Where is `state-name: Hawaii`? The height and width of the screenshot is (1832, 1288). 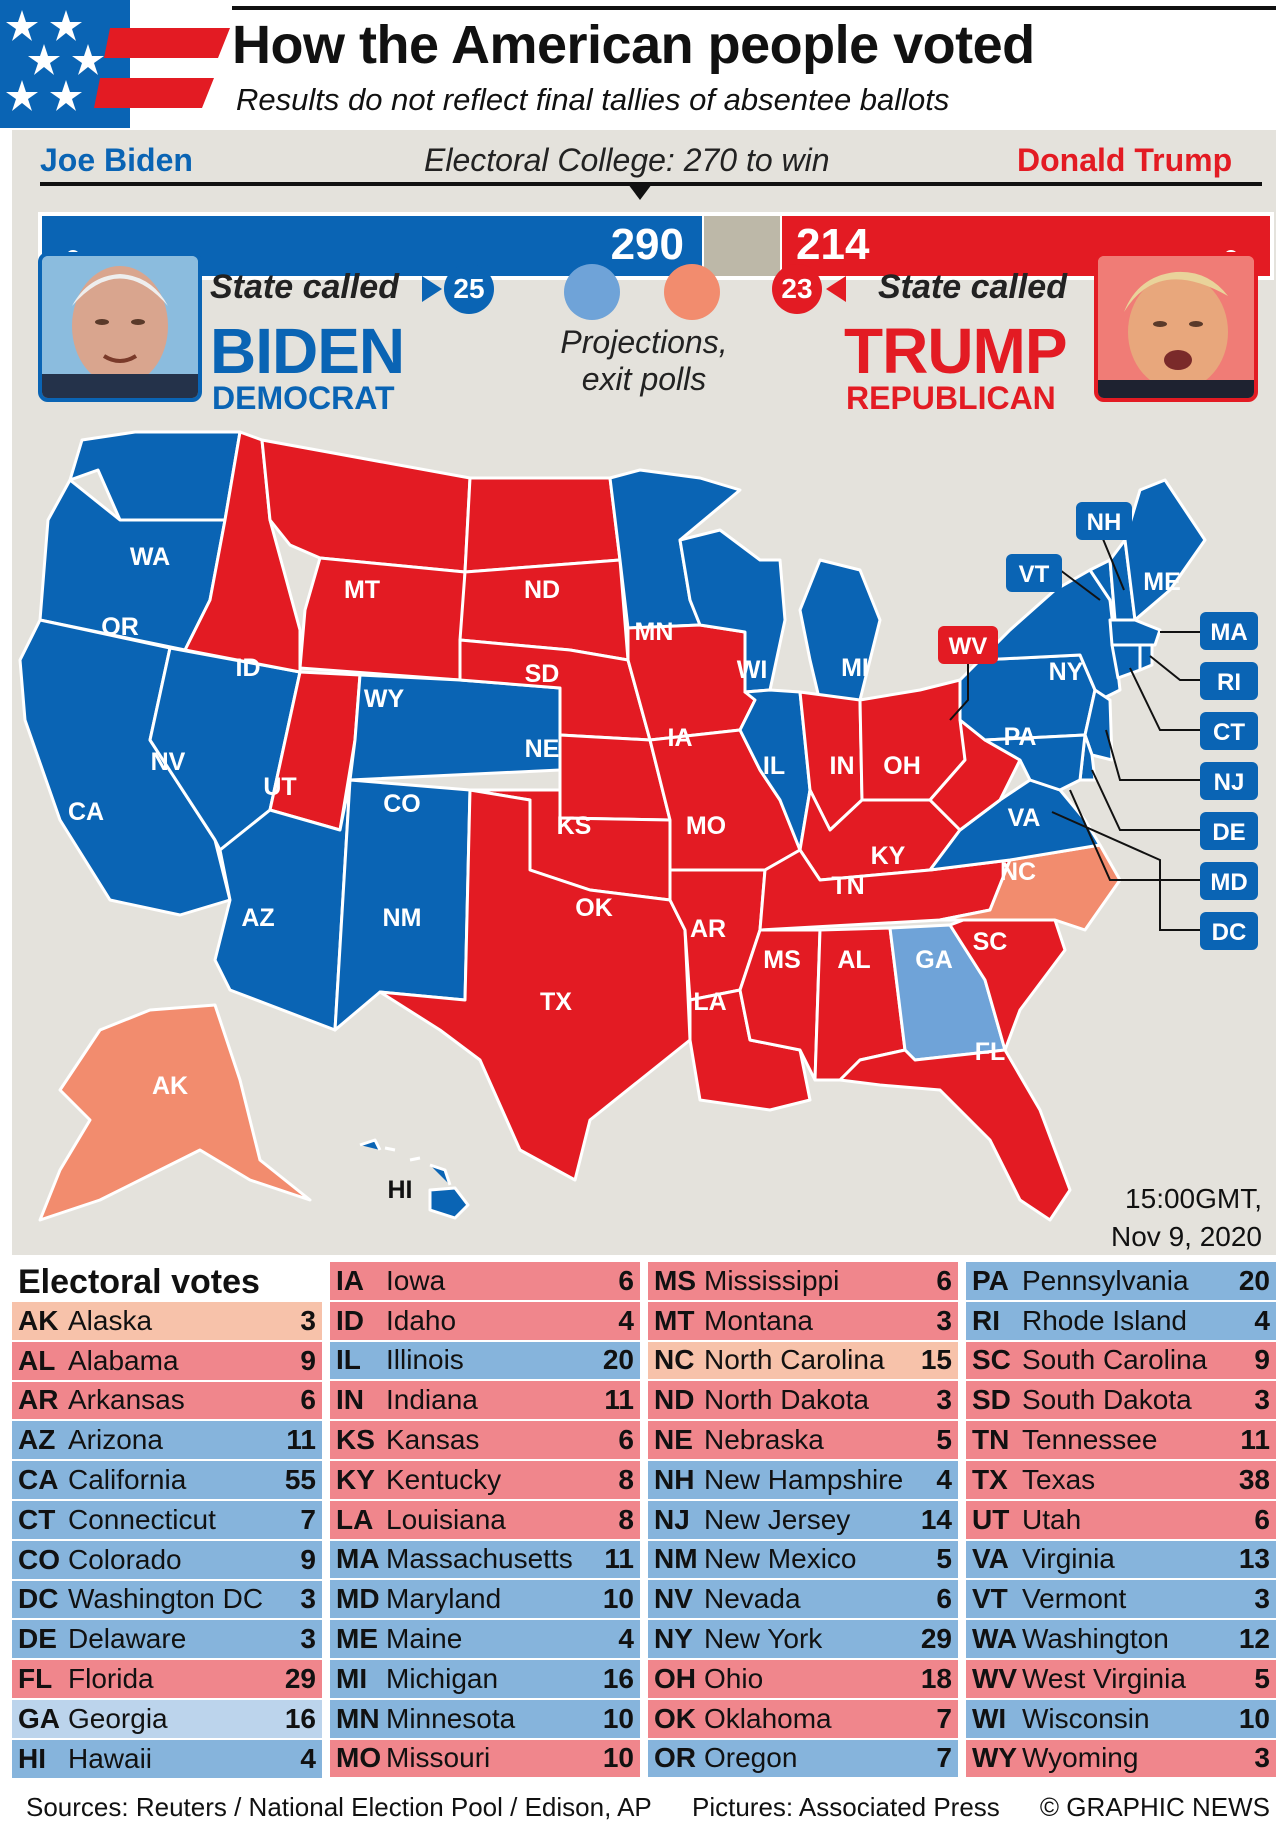 state-name: Hawaii is located at coordinates (110, 1758).